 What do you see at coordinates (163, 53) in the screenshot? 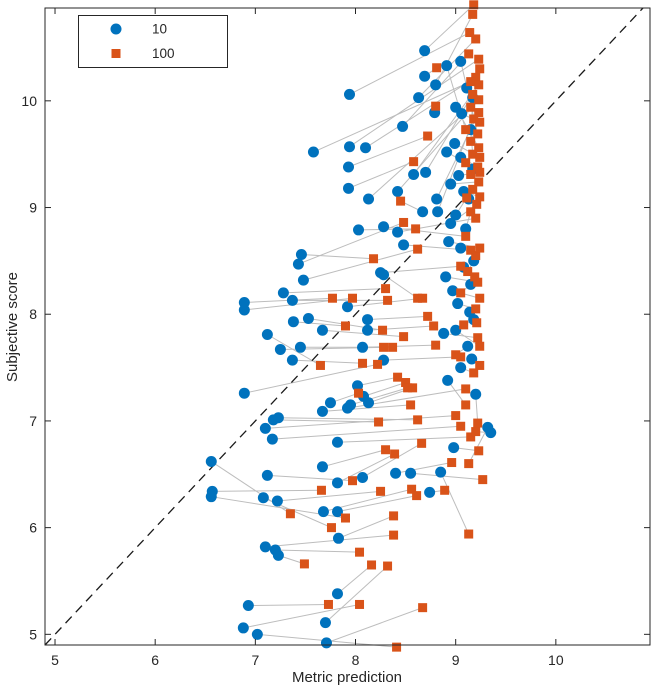
I see `legend-label-100: 100` at bounding box center [163, 53].